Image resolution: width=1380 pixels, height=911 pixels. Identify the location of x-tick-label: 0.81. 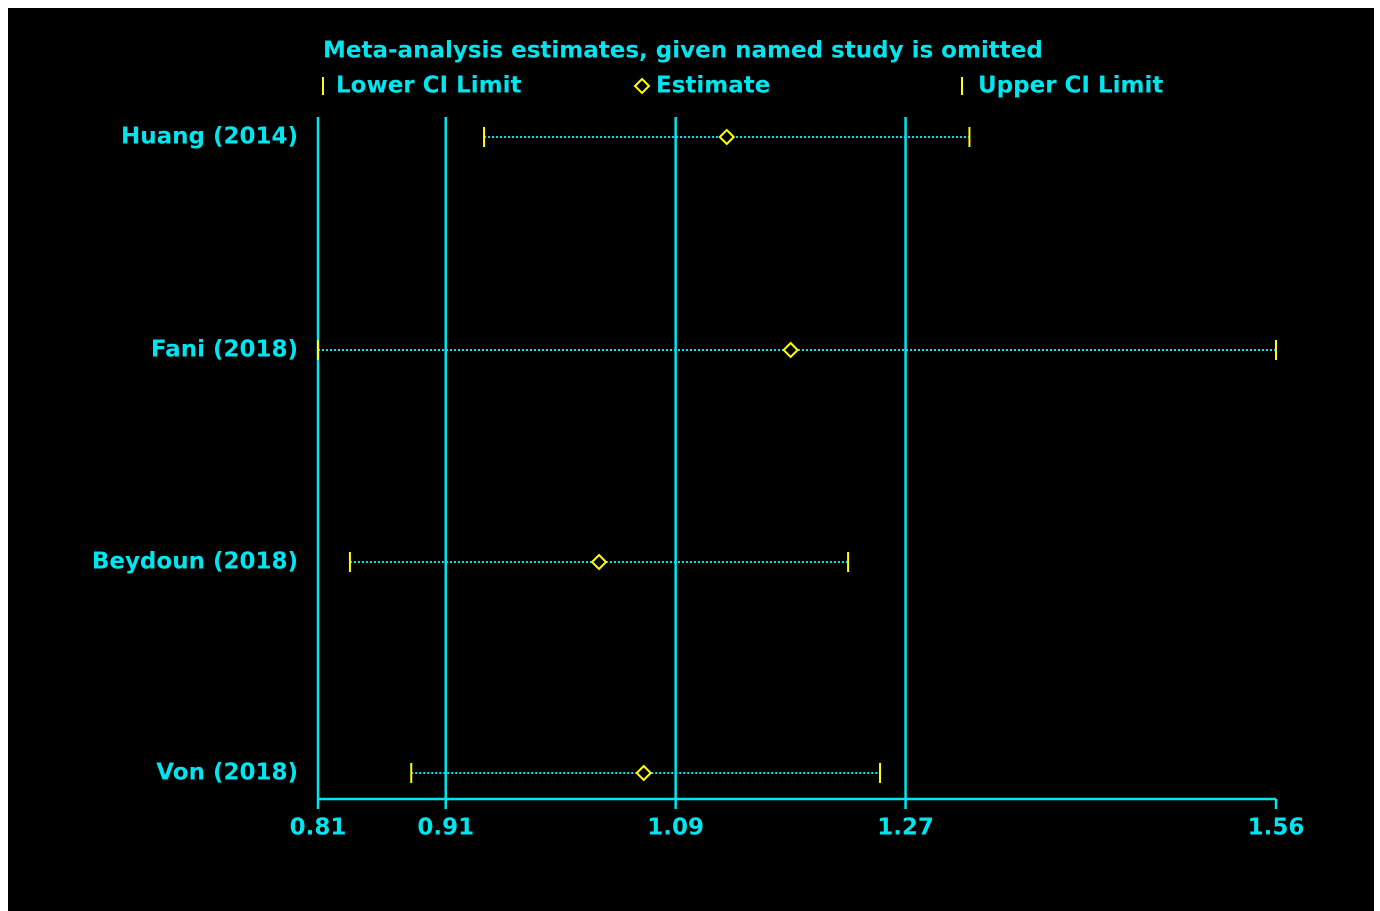
(318, 828).